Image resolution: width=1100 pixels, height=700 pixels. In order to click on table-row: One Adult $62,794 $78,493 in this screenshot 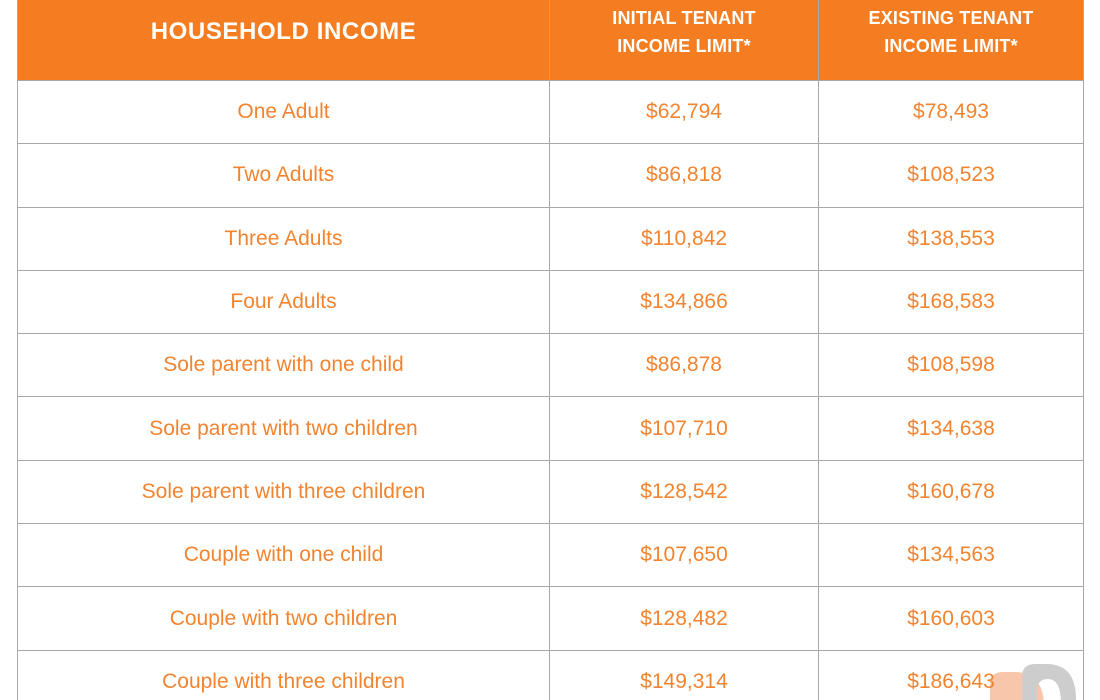, I will do `click(550, 112)`.